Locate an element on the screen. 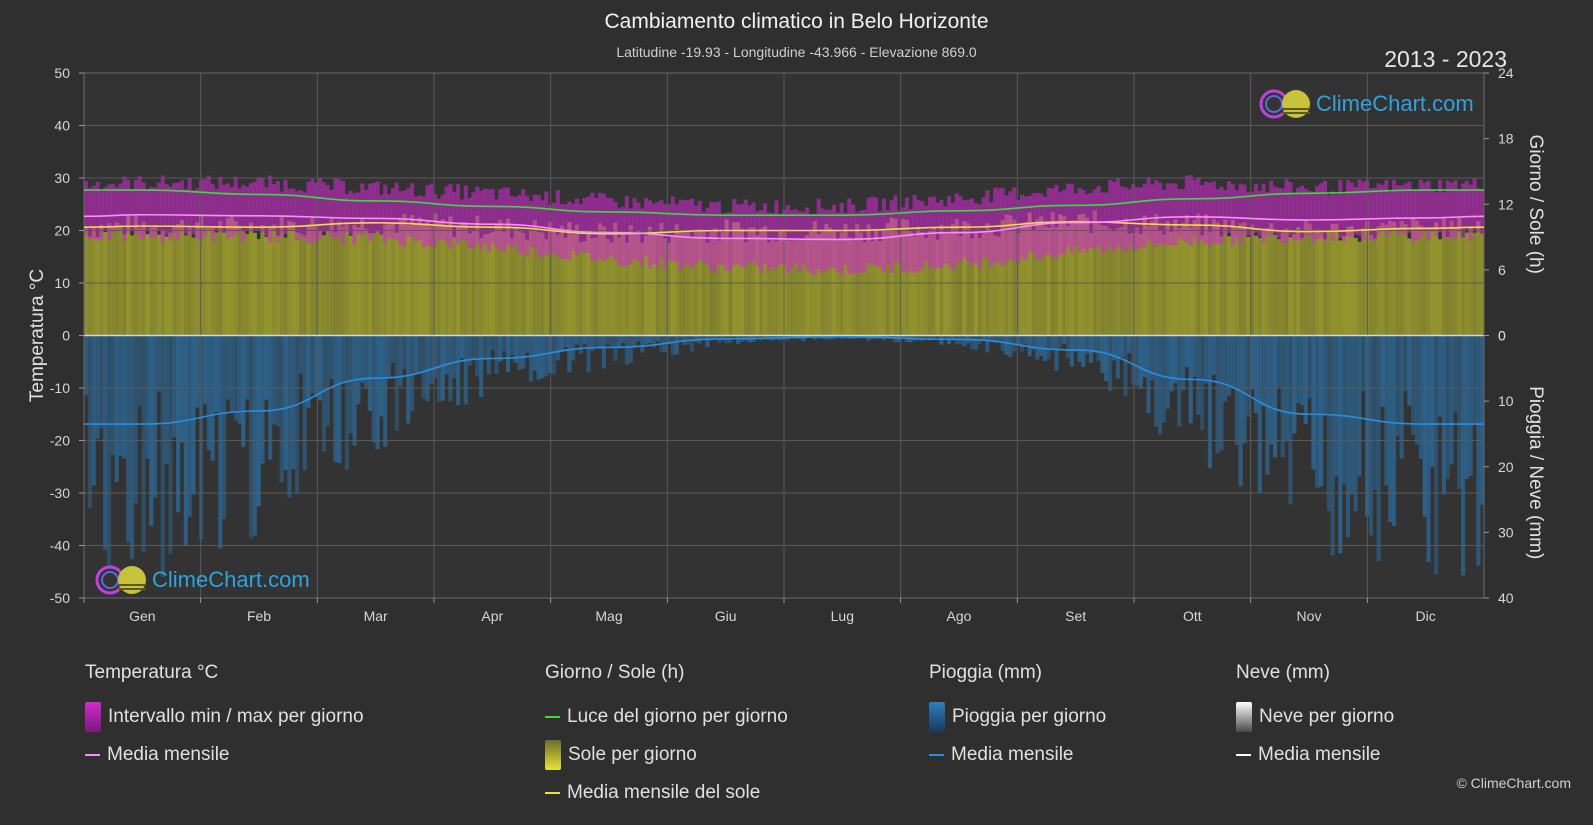  logo-top-right: ClimeChart.com is located at coordinates (1366, 104).